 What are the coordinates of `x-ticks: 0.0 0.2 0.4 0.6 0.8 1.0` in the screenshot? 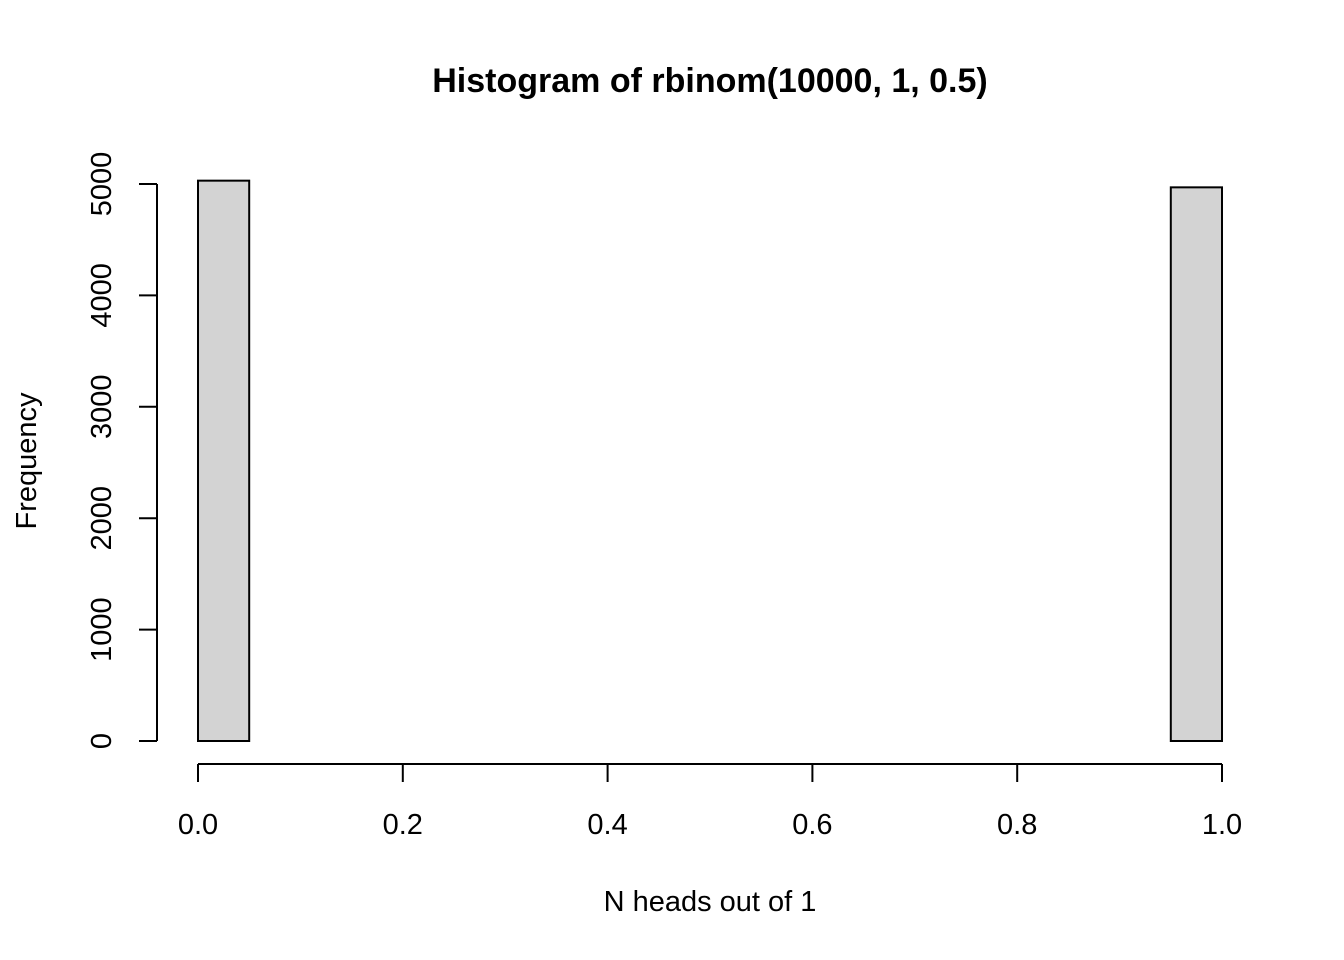 It's located at (710, 802).